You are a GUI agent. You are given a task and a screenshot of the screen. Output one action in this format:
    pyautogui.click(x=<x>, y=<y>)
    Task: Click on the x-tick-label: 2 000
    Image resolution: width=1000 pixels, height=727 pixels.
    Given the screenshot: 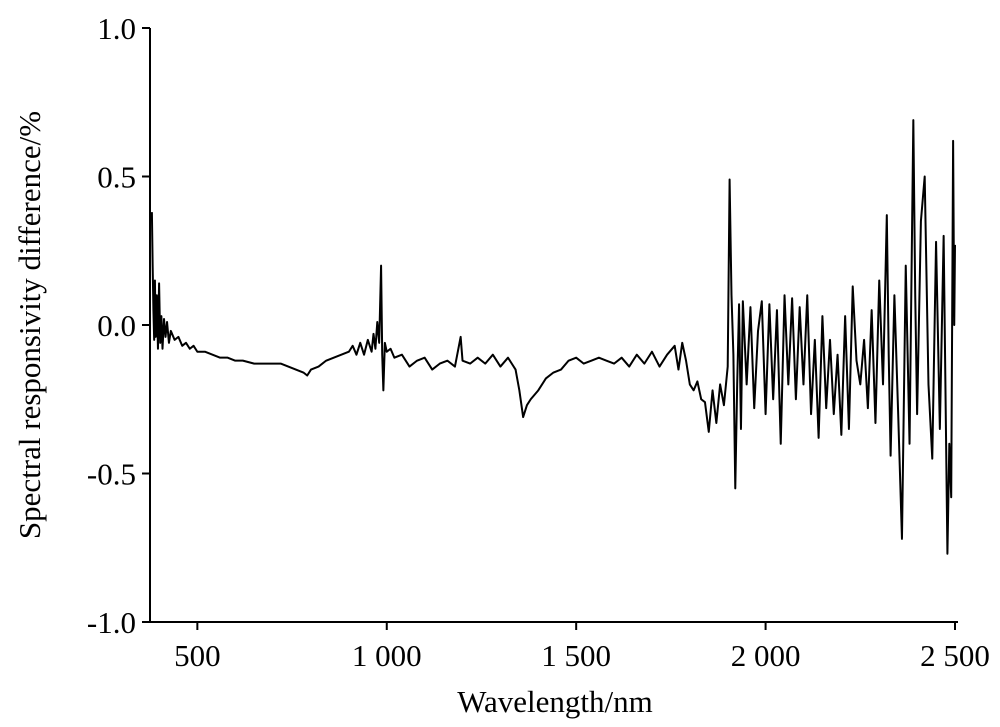 What is the action you would take?
    pyautogui.click(x=766, y=655)
    